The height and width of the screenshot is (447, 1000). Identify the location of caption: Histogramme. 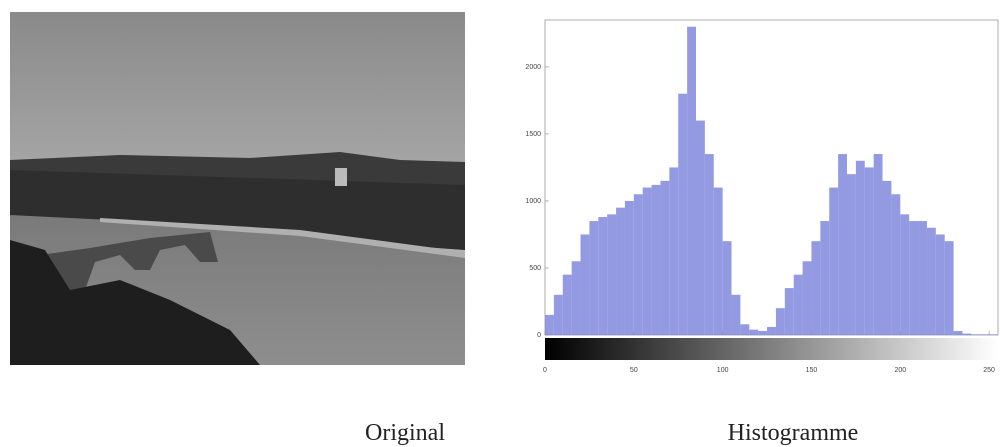
(793, 433).